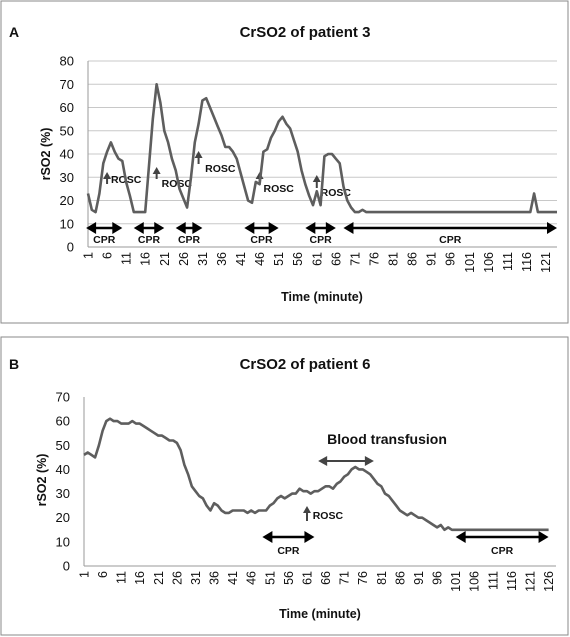 Image resolution: width=570 pixels, height=637 pixels. I want to click on cpr-arrows: CPR CPR CPR CPR CPR CPR, so click(321, 234).